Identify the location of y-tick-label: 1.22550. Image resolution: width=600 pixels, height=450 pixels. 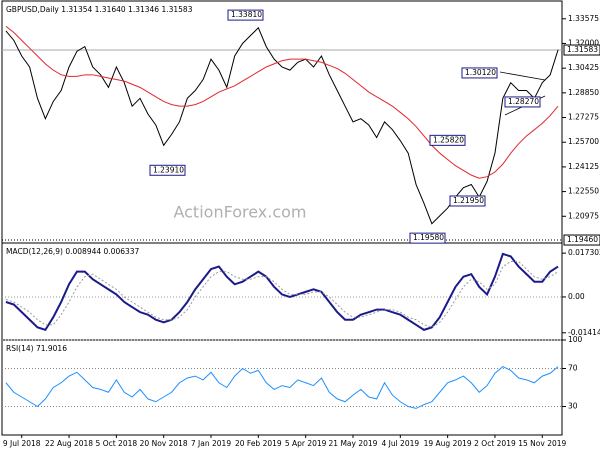
(583, 191).